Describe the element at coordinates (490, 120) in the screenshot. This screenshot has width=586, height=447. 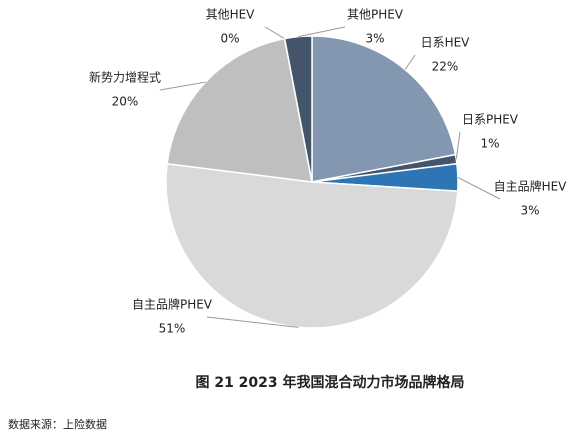
I see `slice-label: 日系PHEV` at that location.